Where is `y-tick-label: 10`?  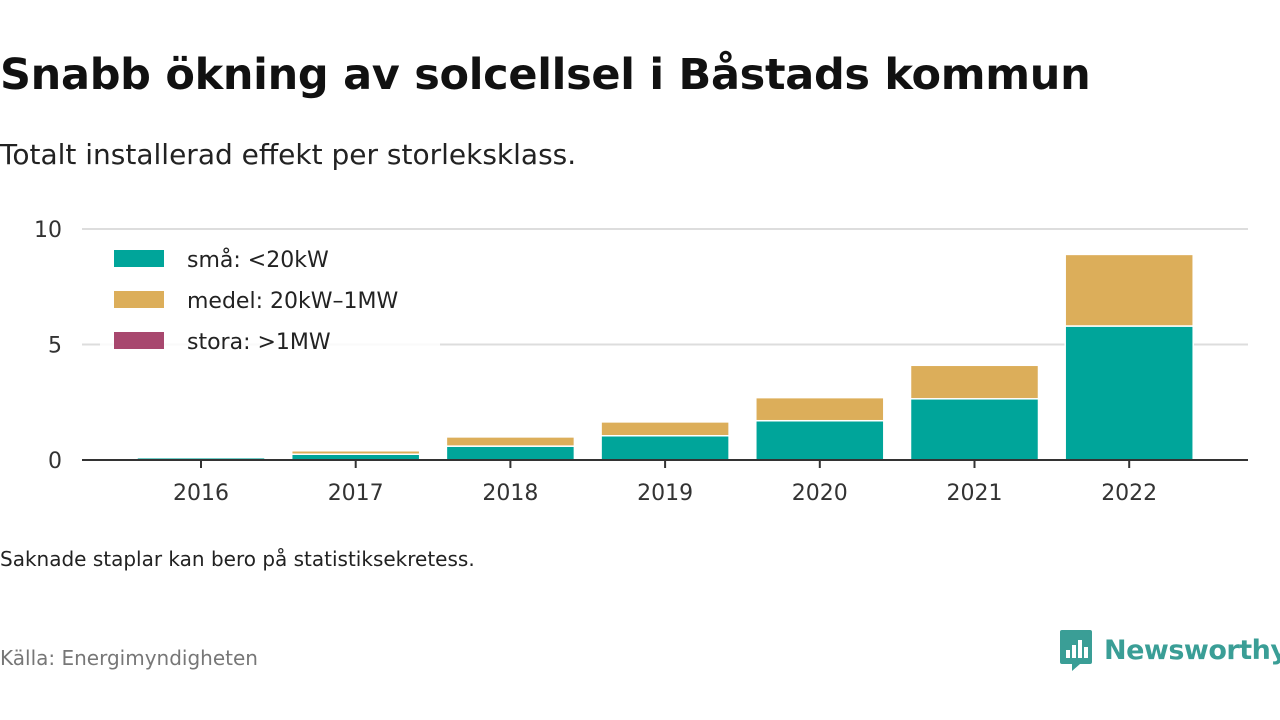
y-tick-label: 10 is located at coordinates (48, 230).